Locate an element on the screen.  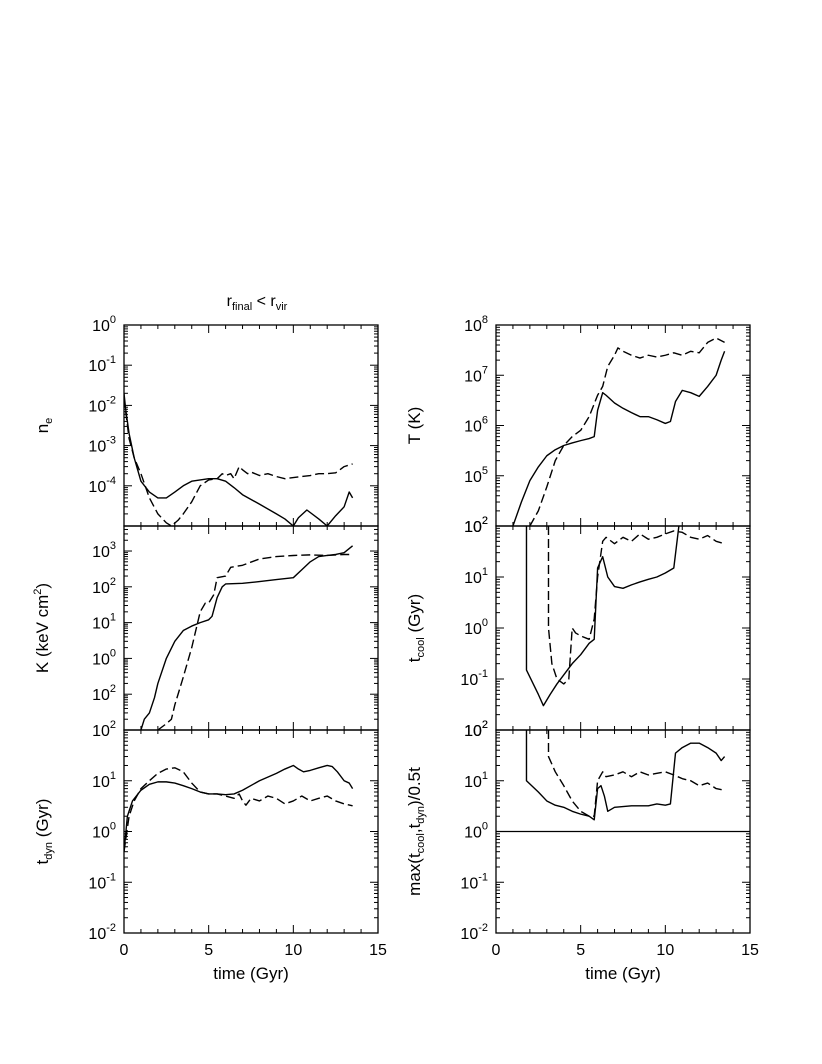
y-tick-label: 10⁻³ is located at coordinates (102, 445).